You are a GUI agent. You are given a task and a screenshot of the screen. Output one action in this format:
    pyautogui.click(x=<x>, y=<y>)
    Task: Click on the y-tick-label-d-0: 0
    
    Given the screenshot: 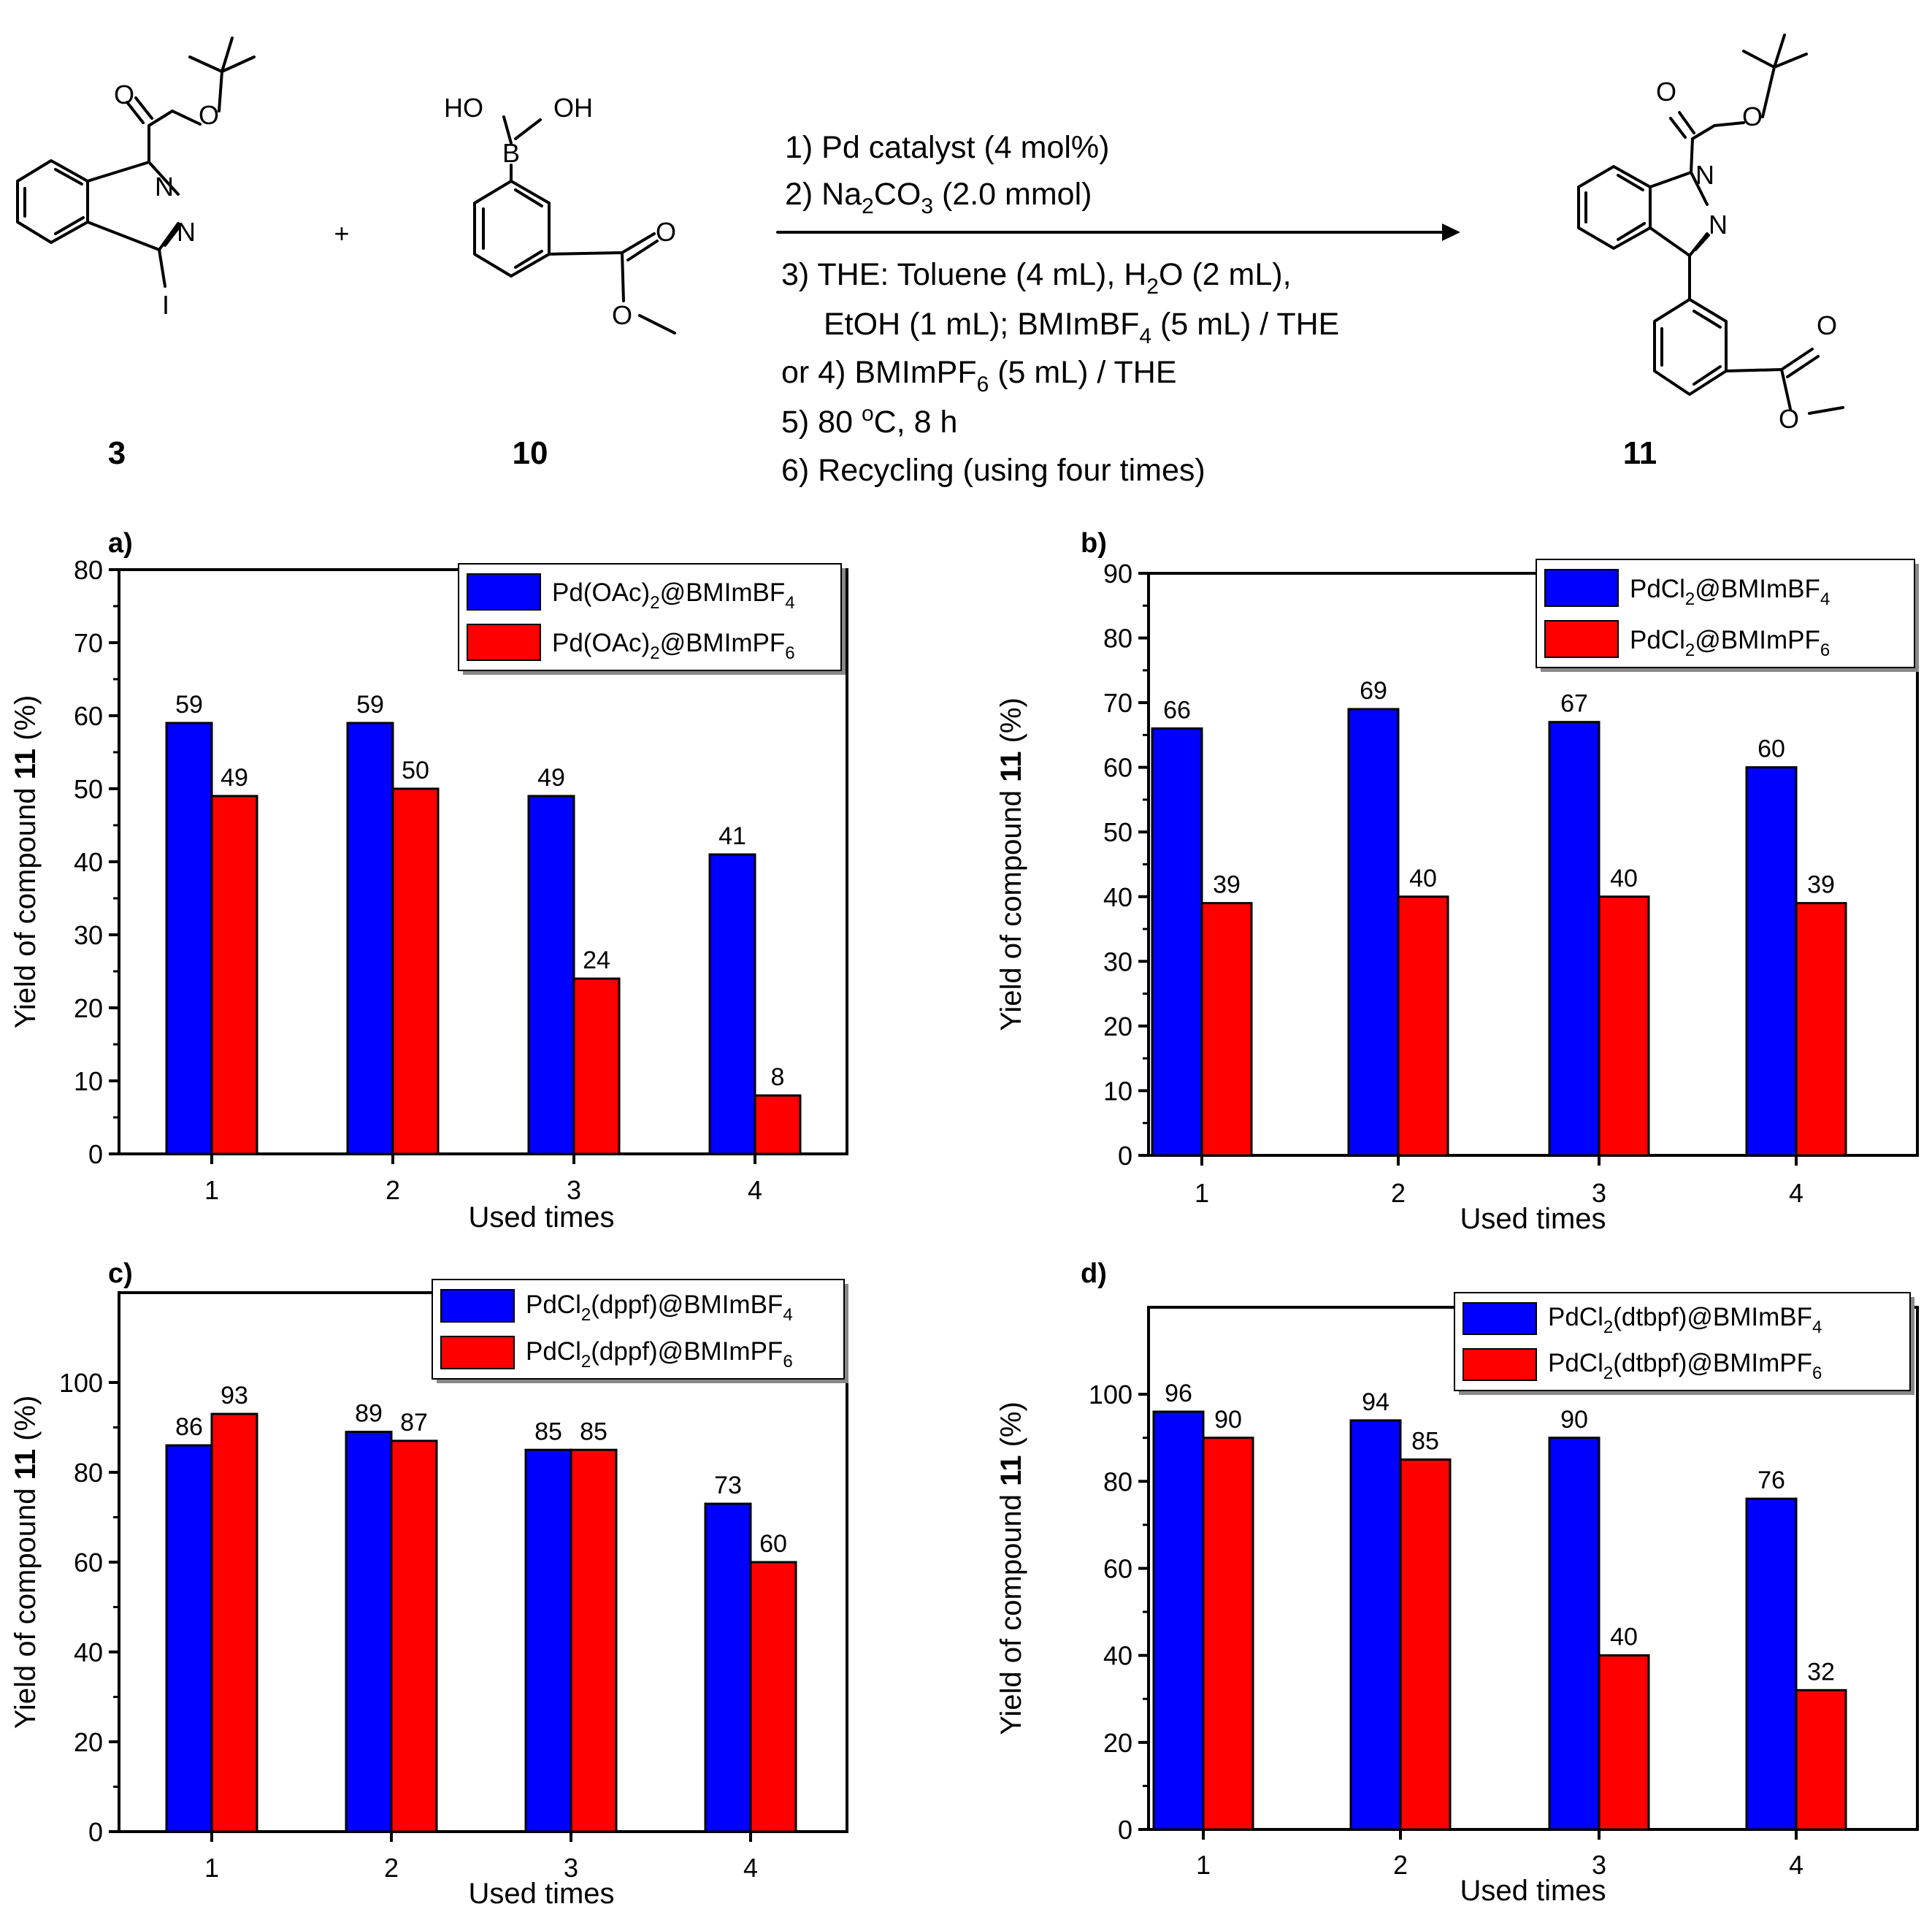 What is the action you would take?
    pyautogui.click(x=1125, y=1830)
    